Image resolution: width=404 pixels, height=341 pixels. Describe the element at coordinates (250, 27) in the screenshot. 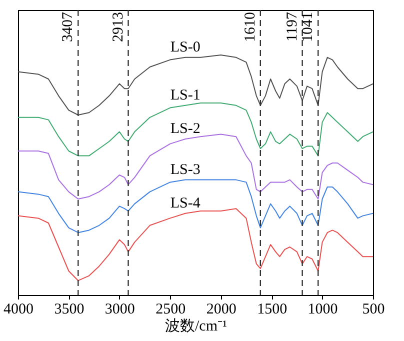

I see `ref-line-label: 1610` at that location.